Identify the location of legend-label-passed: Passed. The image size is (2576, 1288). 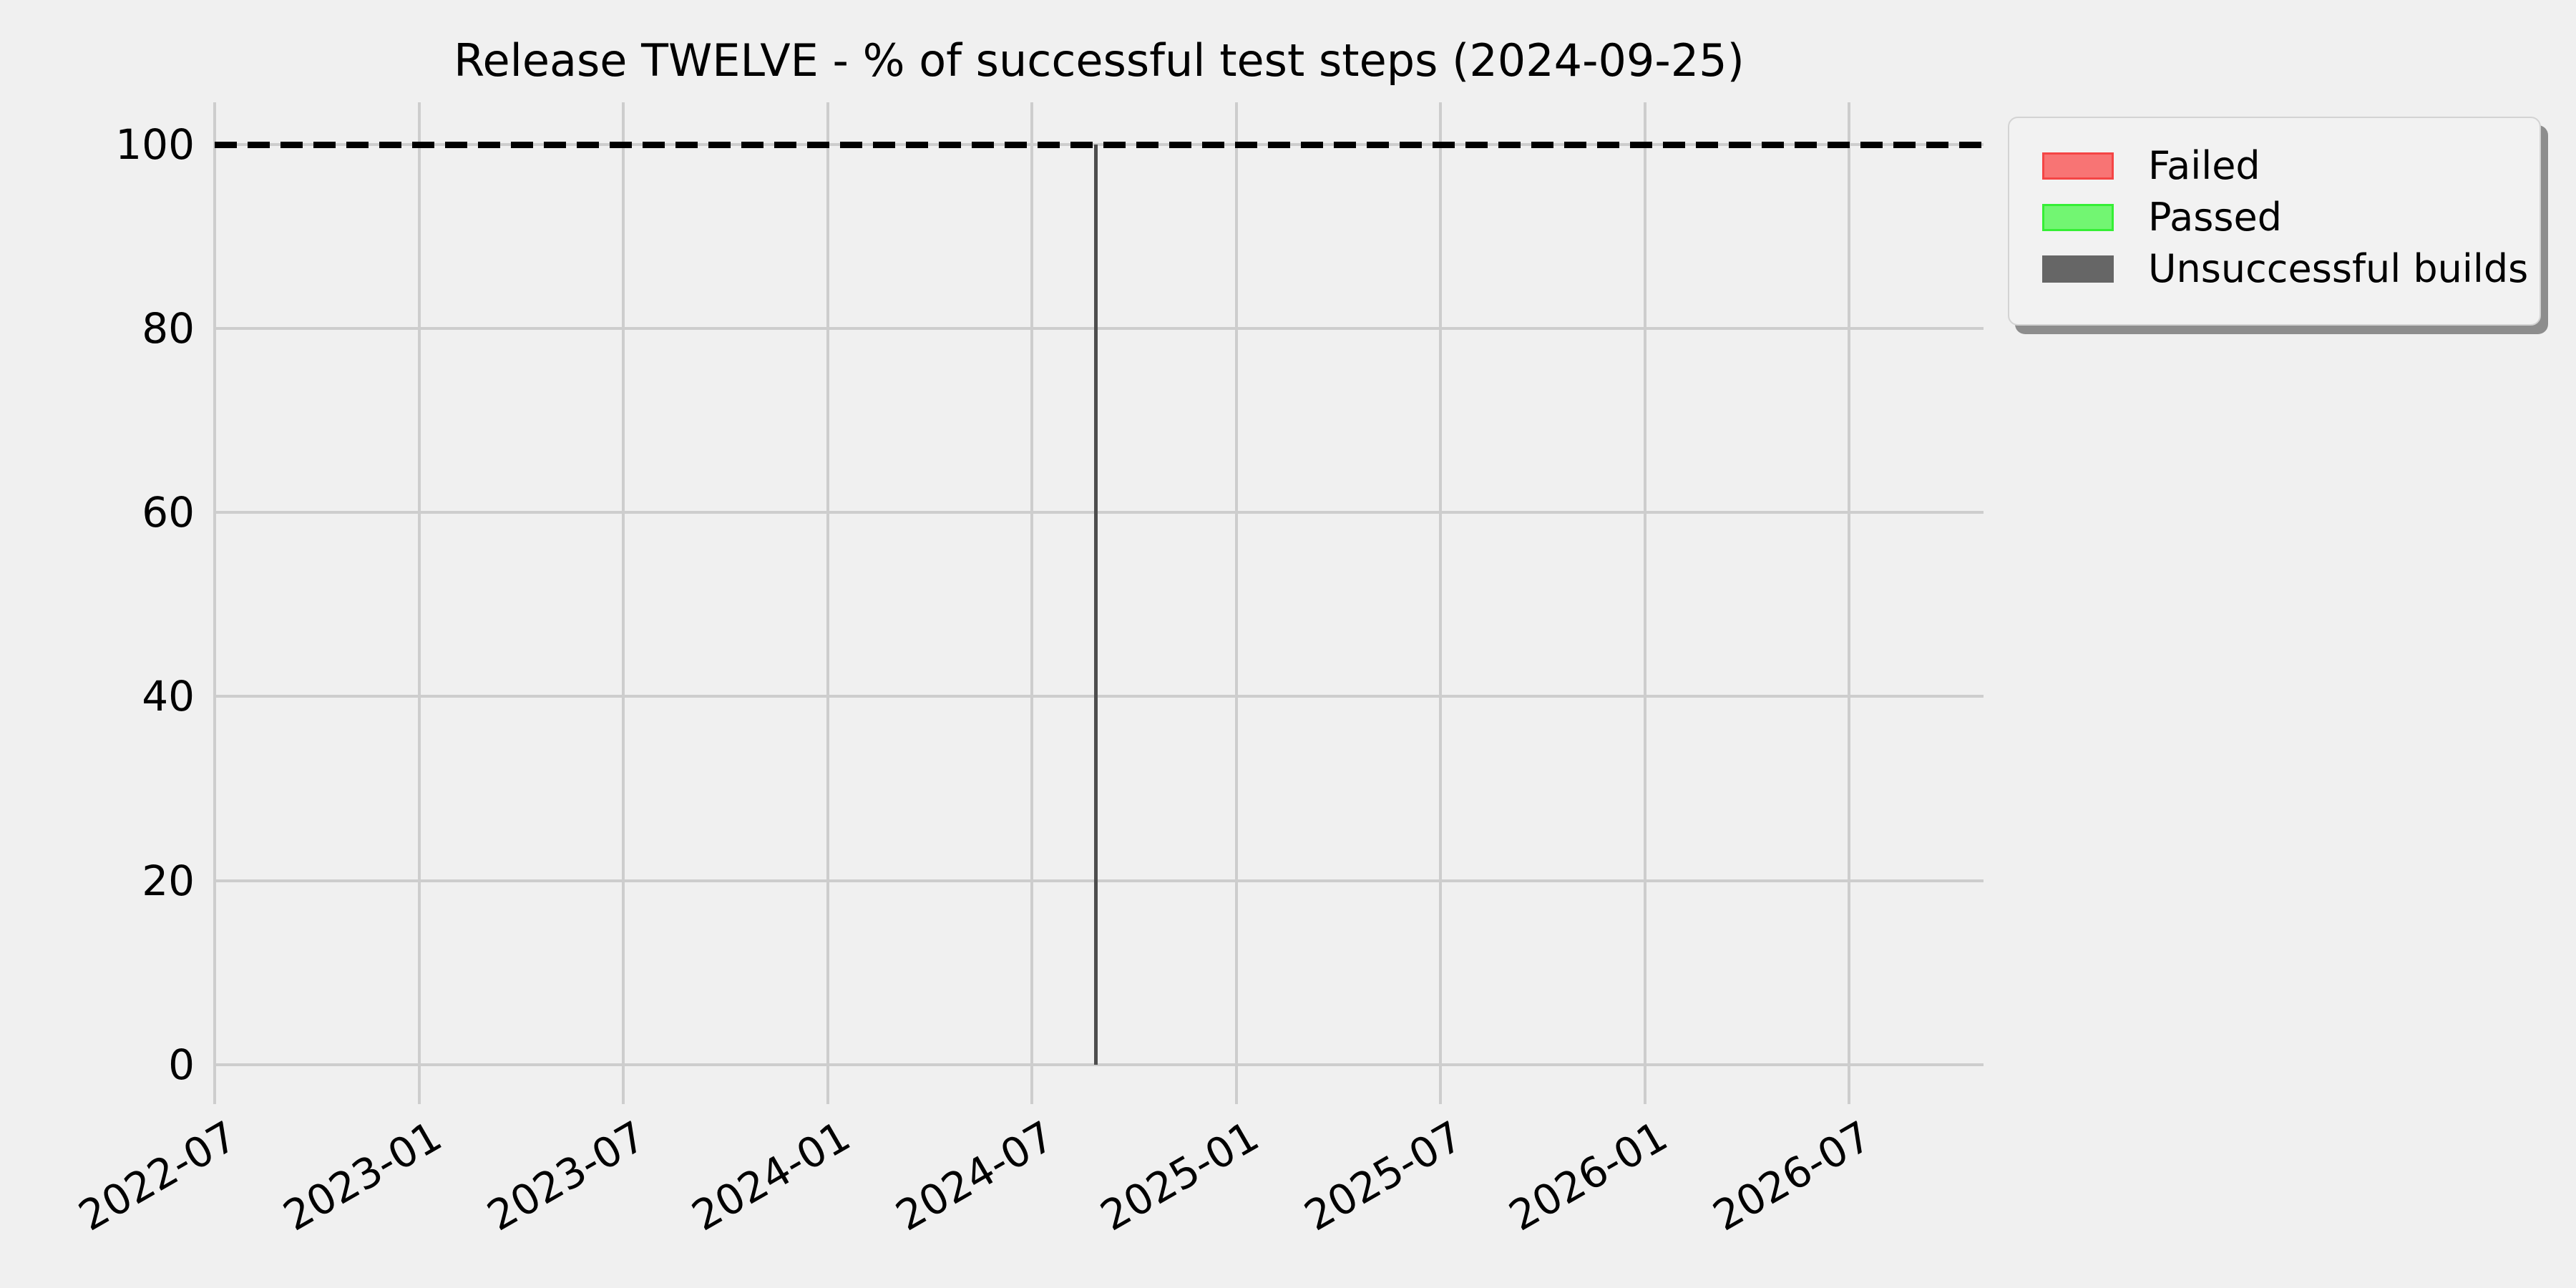
(2215, 217).